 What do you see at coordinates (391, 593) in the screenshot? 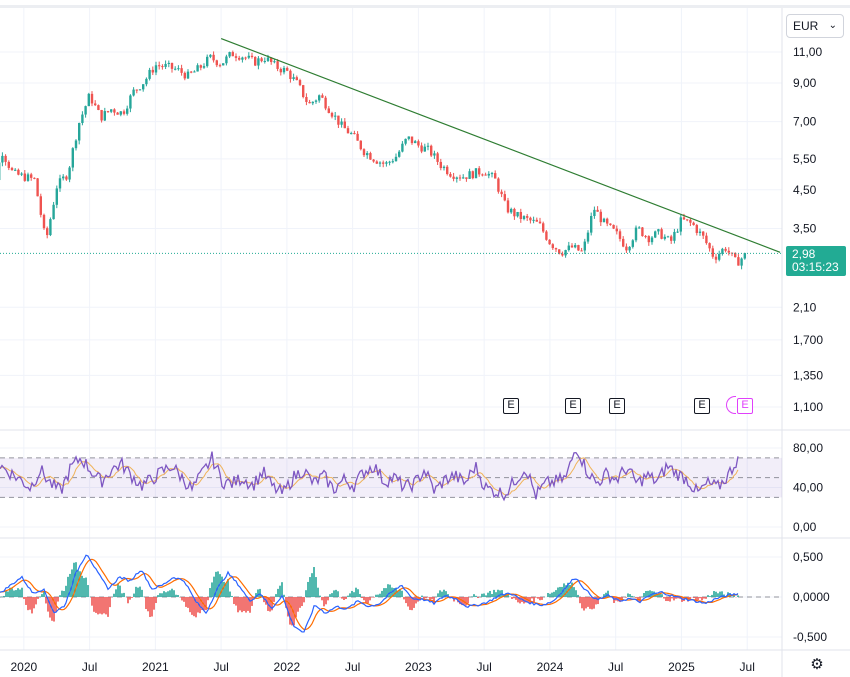
I see `macd-pane` at bounding box center [391, 593].